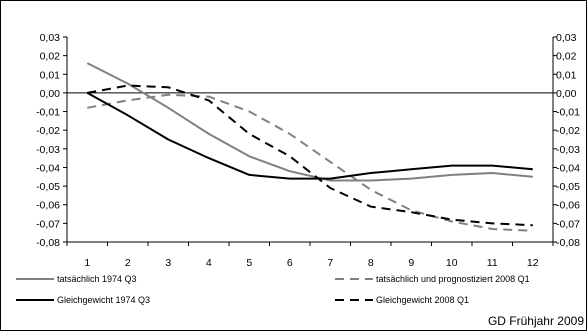 The height and width of the screenshot is (332, 587). I want to click on x-tick-label: 2, so click(128, 263).